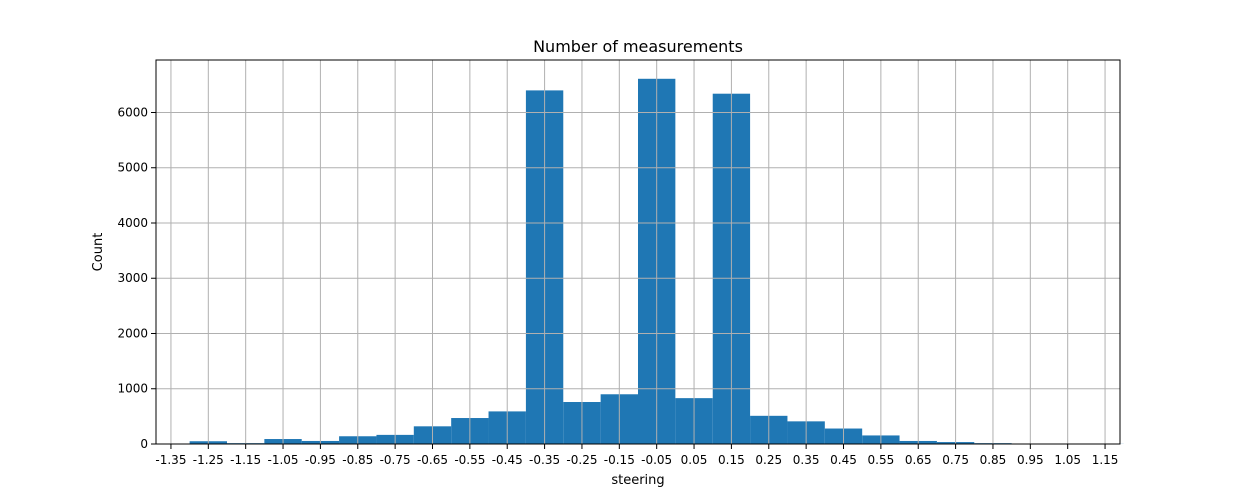 The width and height of the screenshot is (1244, 499). What do you see at coordinates (694, 460) in the screenshot?
I see `x-tick-label: 0.05` at bounding box center [694, 460].